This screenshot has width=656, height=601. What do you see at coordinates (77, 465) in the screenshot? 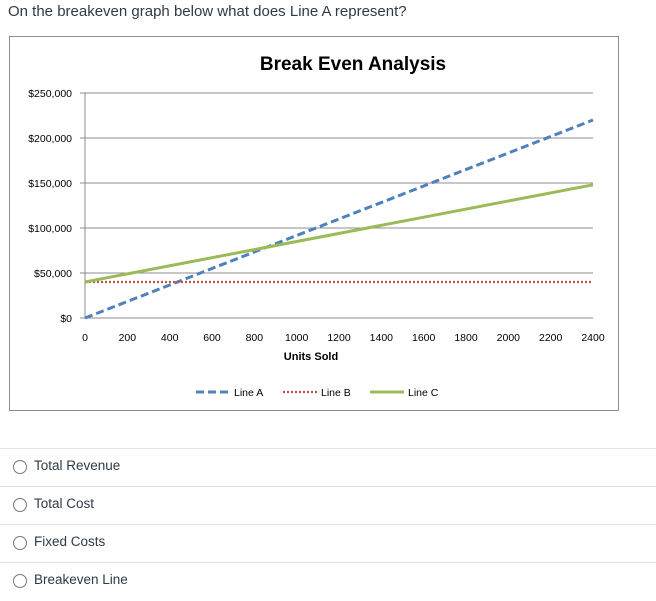
I see `answer-label: Total Revenue` at bounding box center [77, 465].